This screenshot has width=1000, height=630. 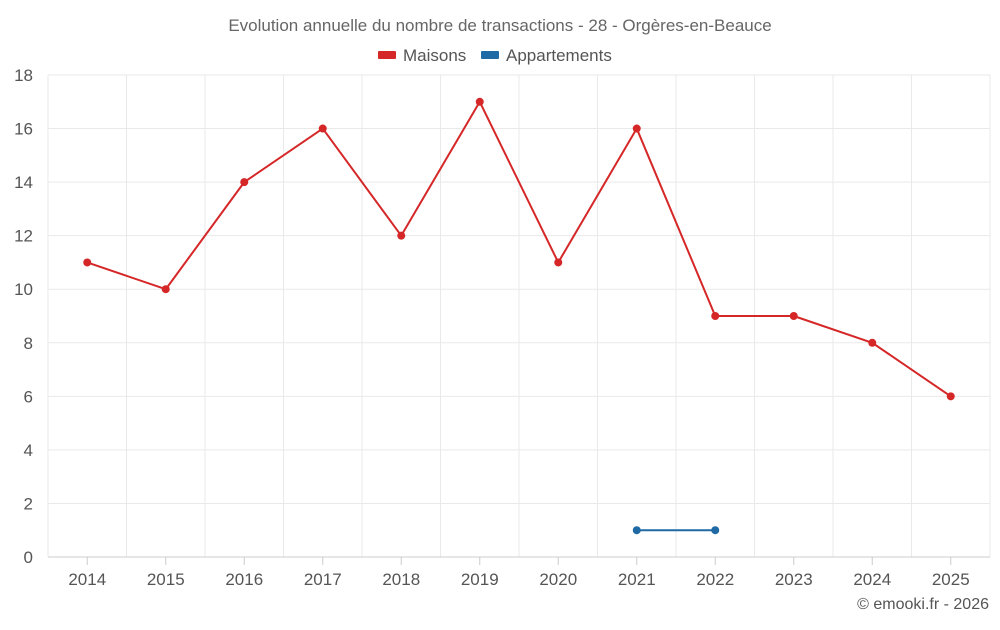 I want to click on y-tick-label: 6, so click(x=28, y=396).